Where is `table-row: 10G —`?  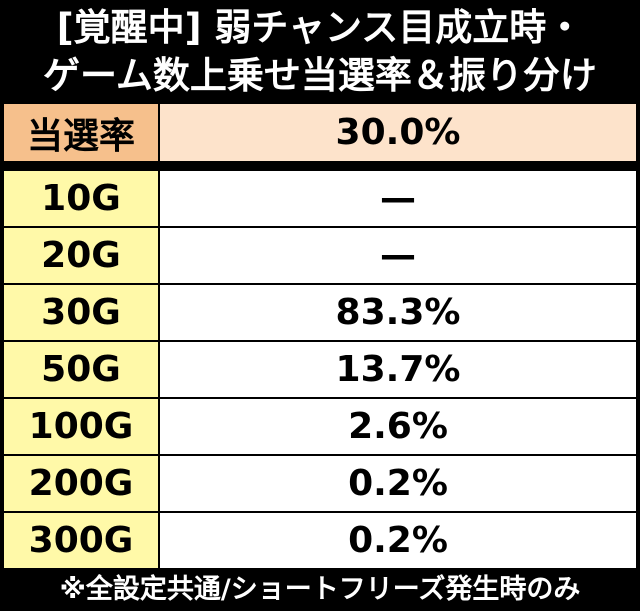 table-row: 10G — is located at coordinates (320, 198).